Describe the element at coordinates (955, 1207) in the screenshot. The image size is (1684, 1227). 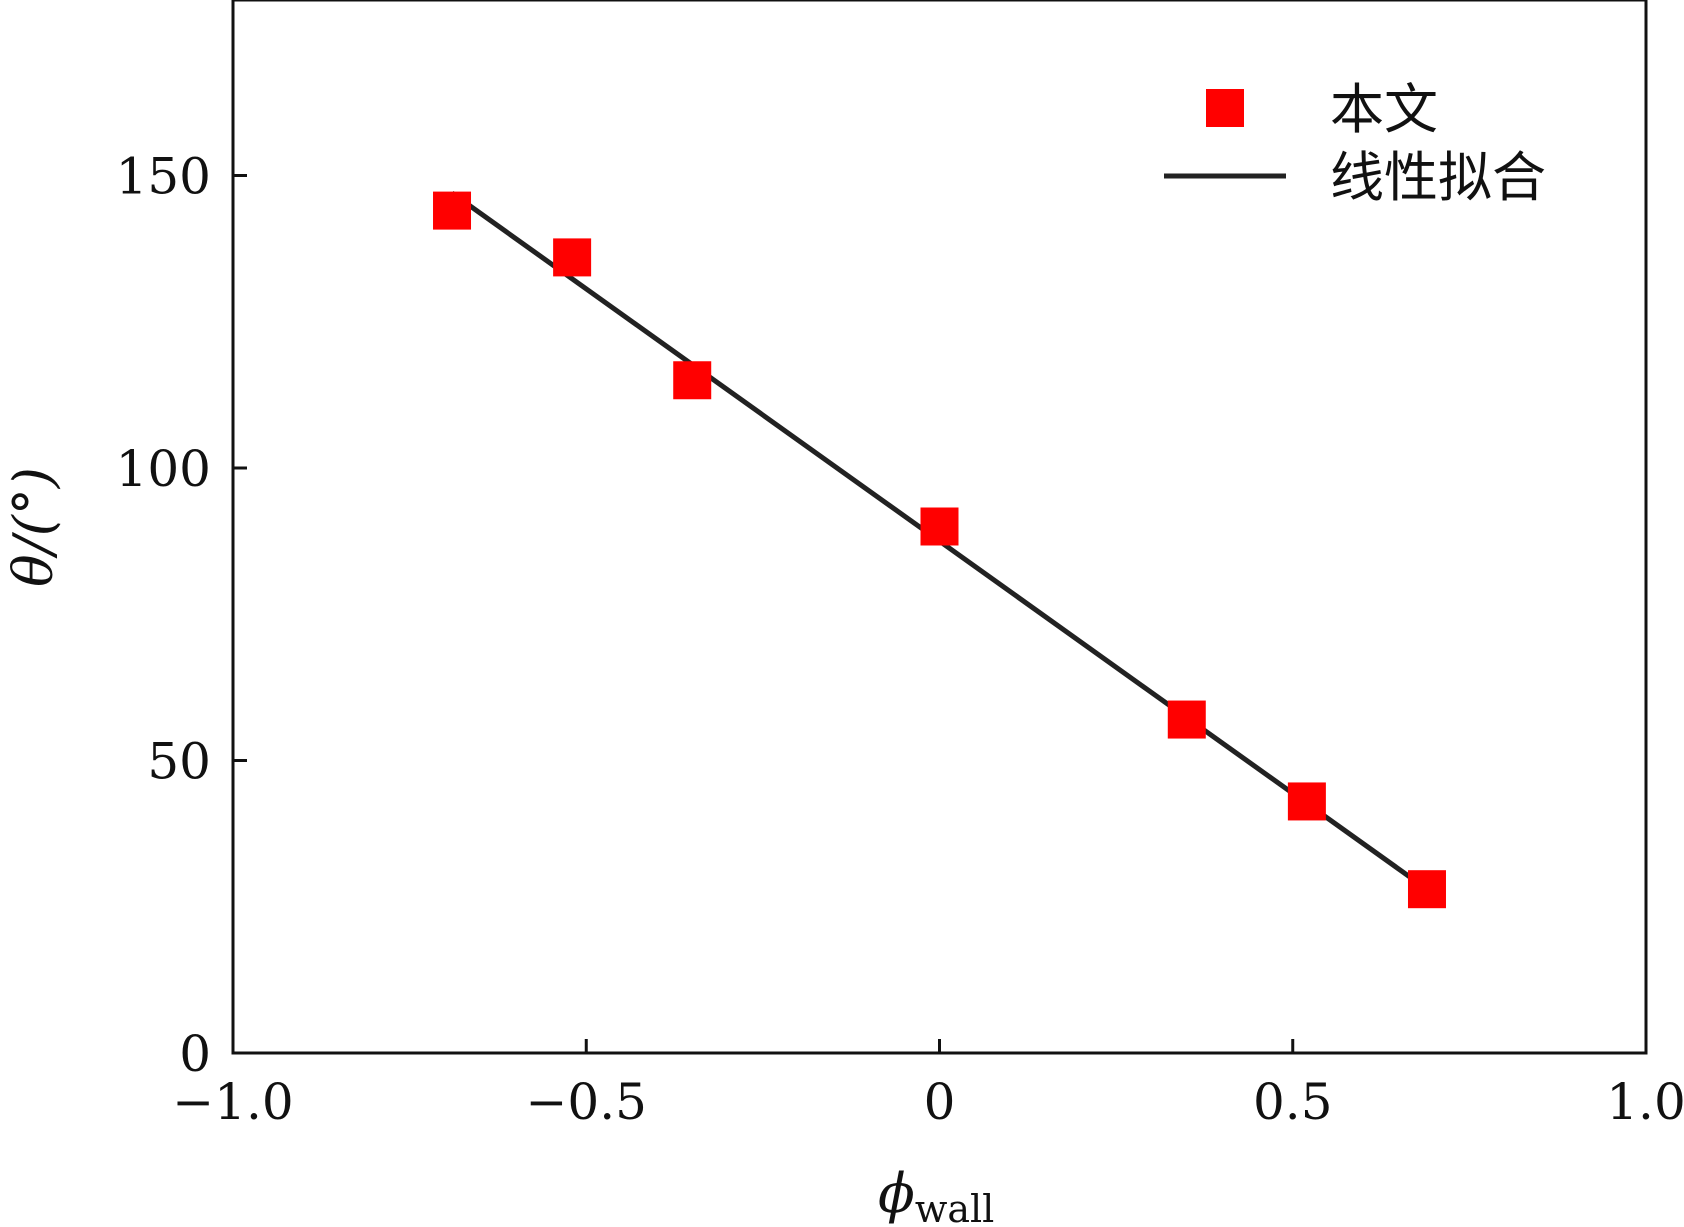
I see `x-axis-label-subscript: wall` at that location.